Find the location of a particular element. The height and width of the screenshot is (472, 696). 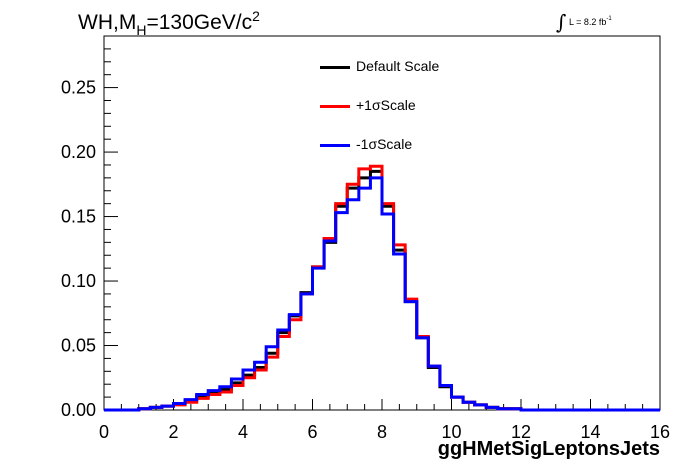

legend-label-plus1sigma: +1σScale is located at coordinates (386, 105).